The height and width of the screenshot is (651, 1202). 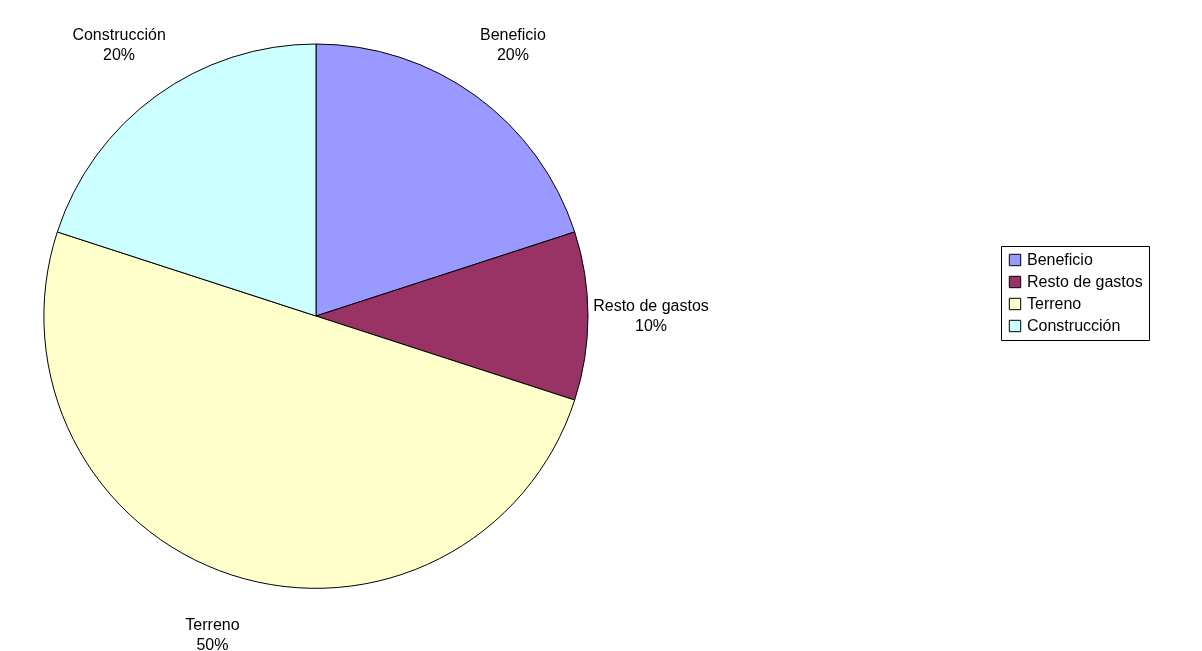 I want to click on legend-label: Terreno, so click(x=1054, y=303).